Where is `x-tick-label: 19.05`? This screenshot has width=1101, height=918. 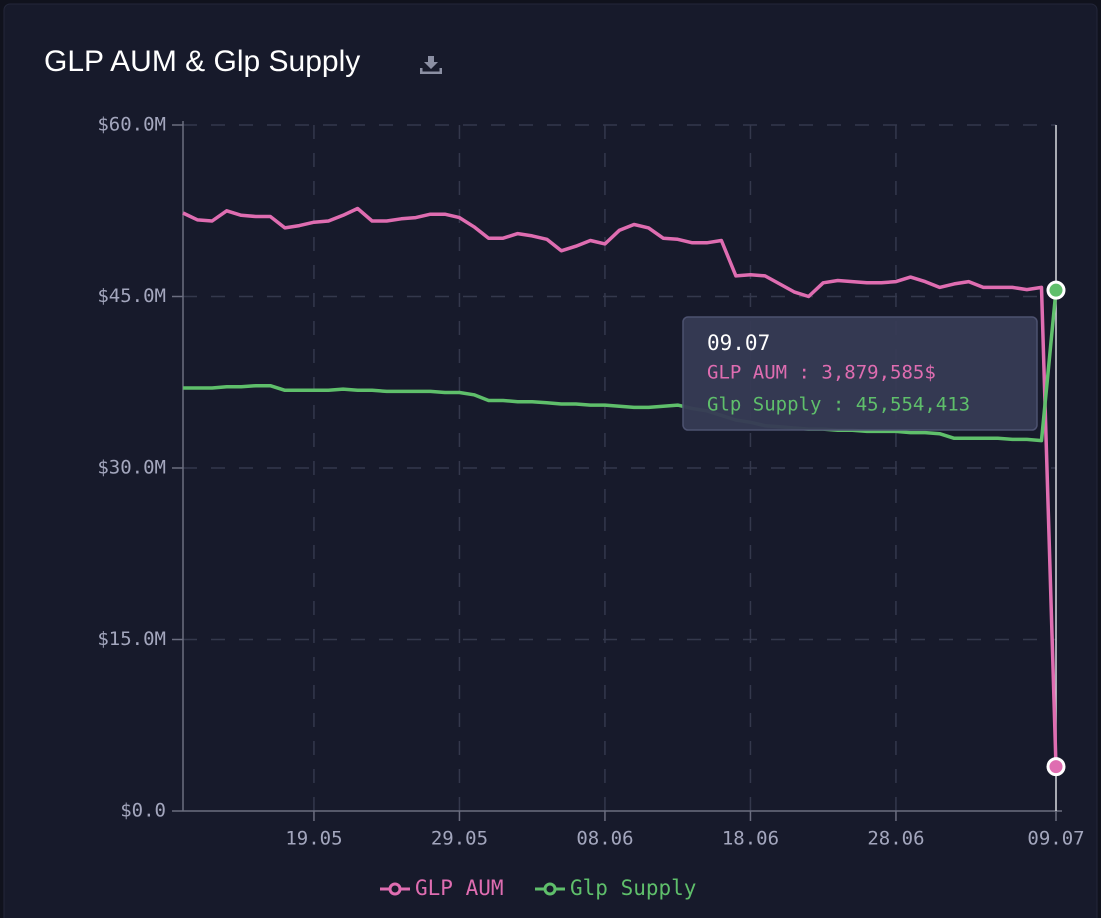 x-tick-label: 19.05 is located at coordinates (313, 839).